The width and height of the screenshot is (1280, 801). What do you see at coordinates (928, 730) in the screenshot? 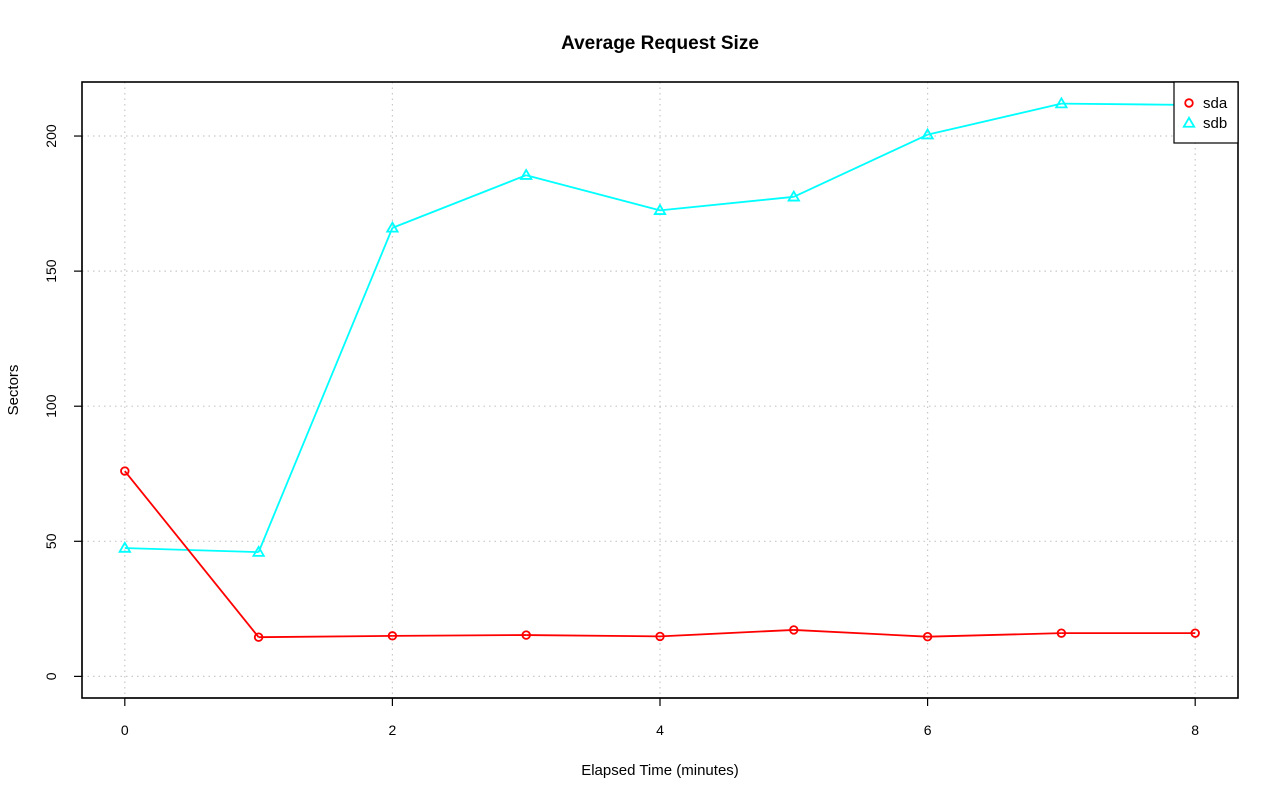
I see `x-tick-label: 6` at bounding box center [928, 730].